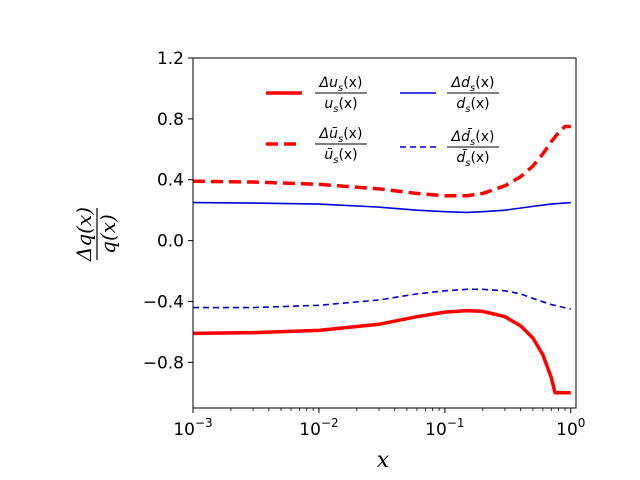 Image resolution: width=640 pixels, height=480 pixels. What do you see at coordinates (192, 428) in the screenshot?
I see `x-tick-label: 10⁻³` at bounding box center [192, 428].